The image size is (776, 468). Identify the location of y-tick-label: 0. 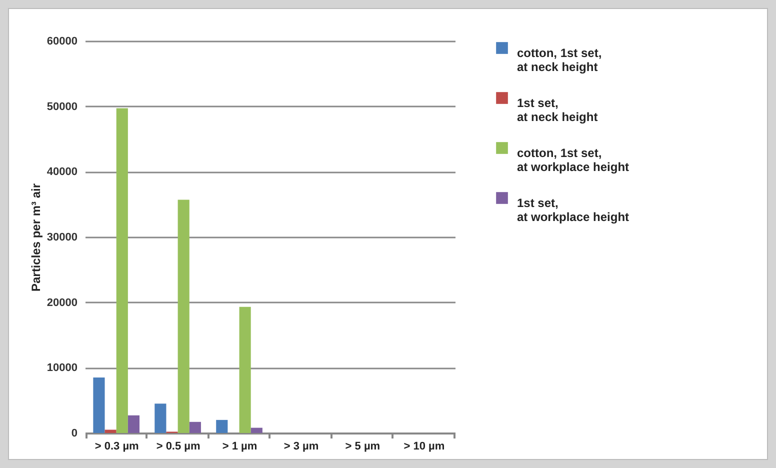
(74, 434).